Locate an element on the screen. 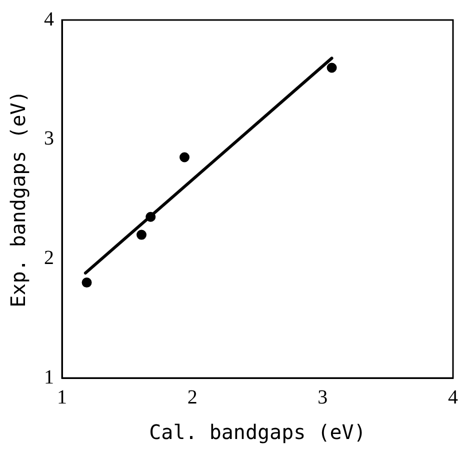  x-tick-label: 3 is located at coordinates (323, 397).